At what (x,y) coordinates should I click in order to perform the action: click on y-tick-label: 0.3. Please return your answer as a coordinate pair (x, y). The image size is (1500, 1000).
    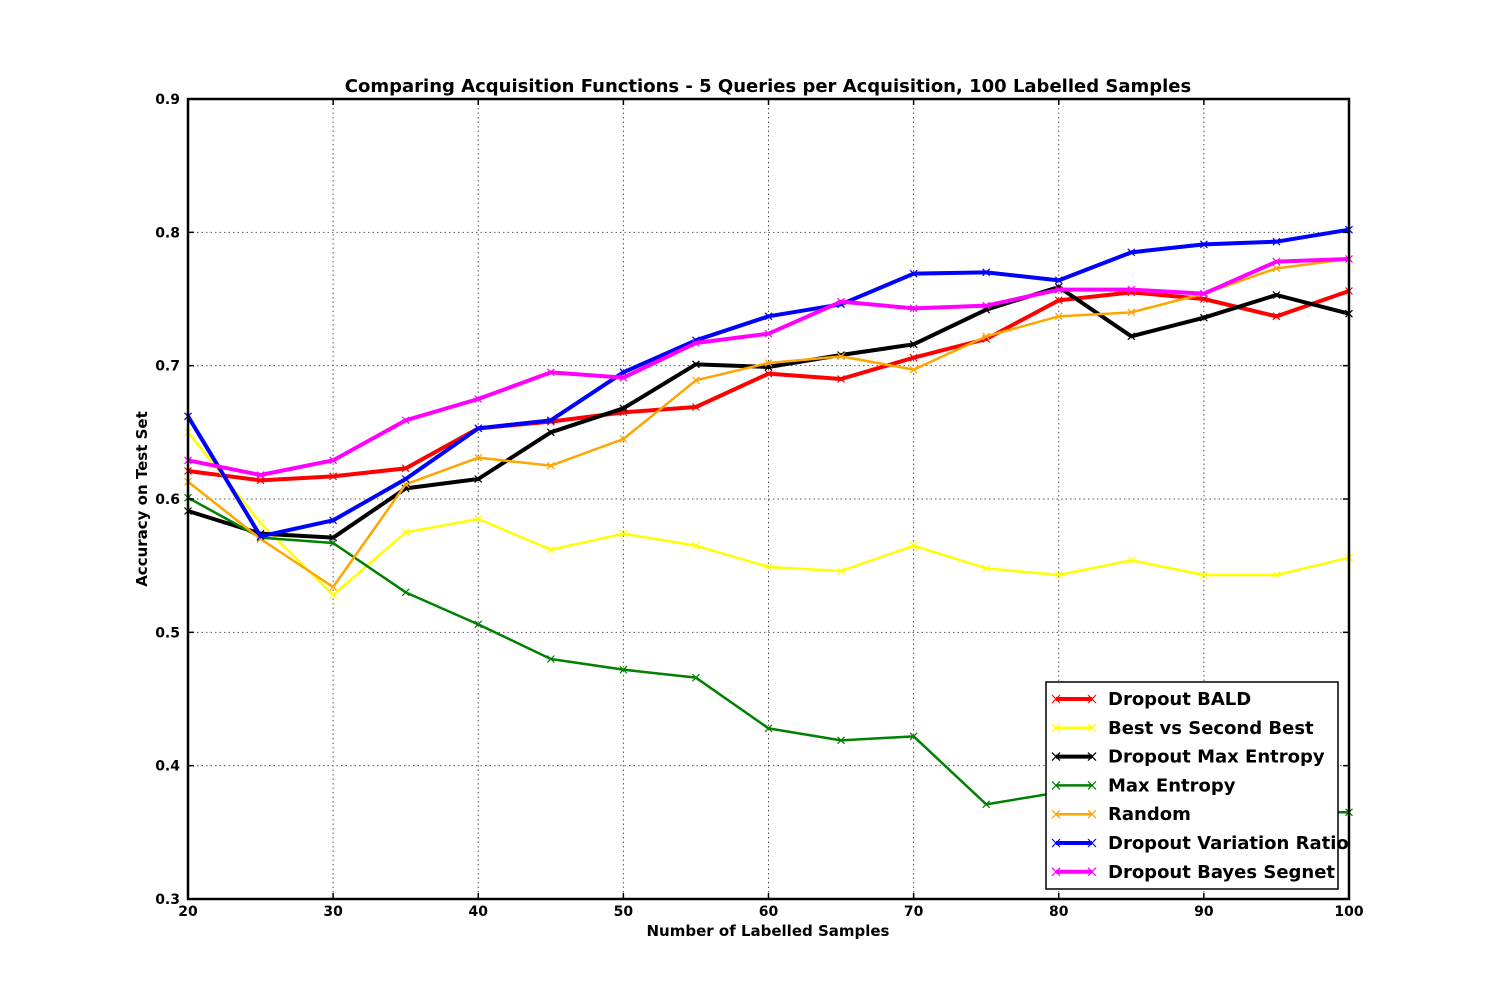
    Looking at the image, I should click on (167, 900).